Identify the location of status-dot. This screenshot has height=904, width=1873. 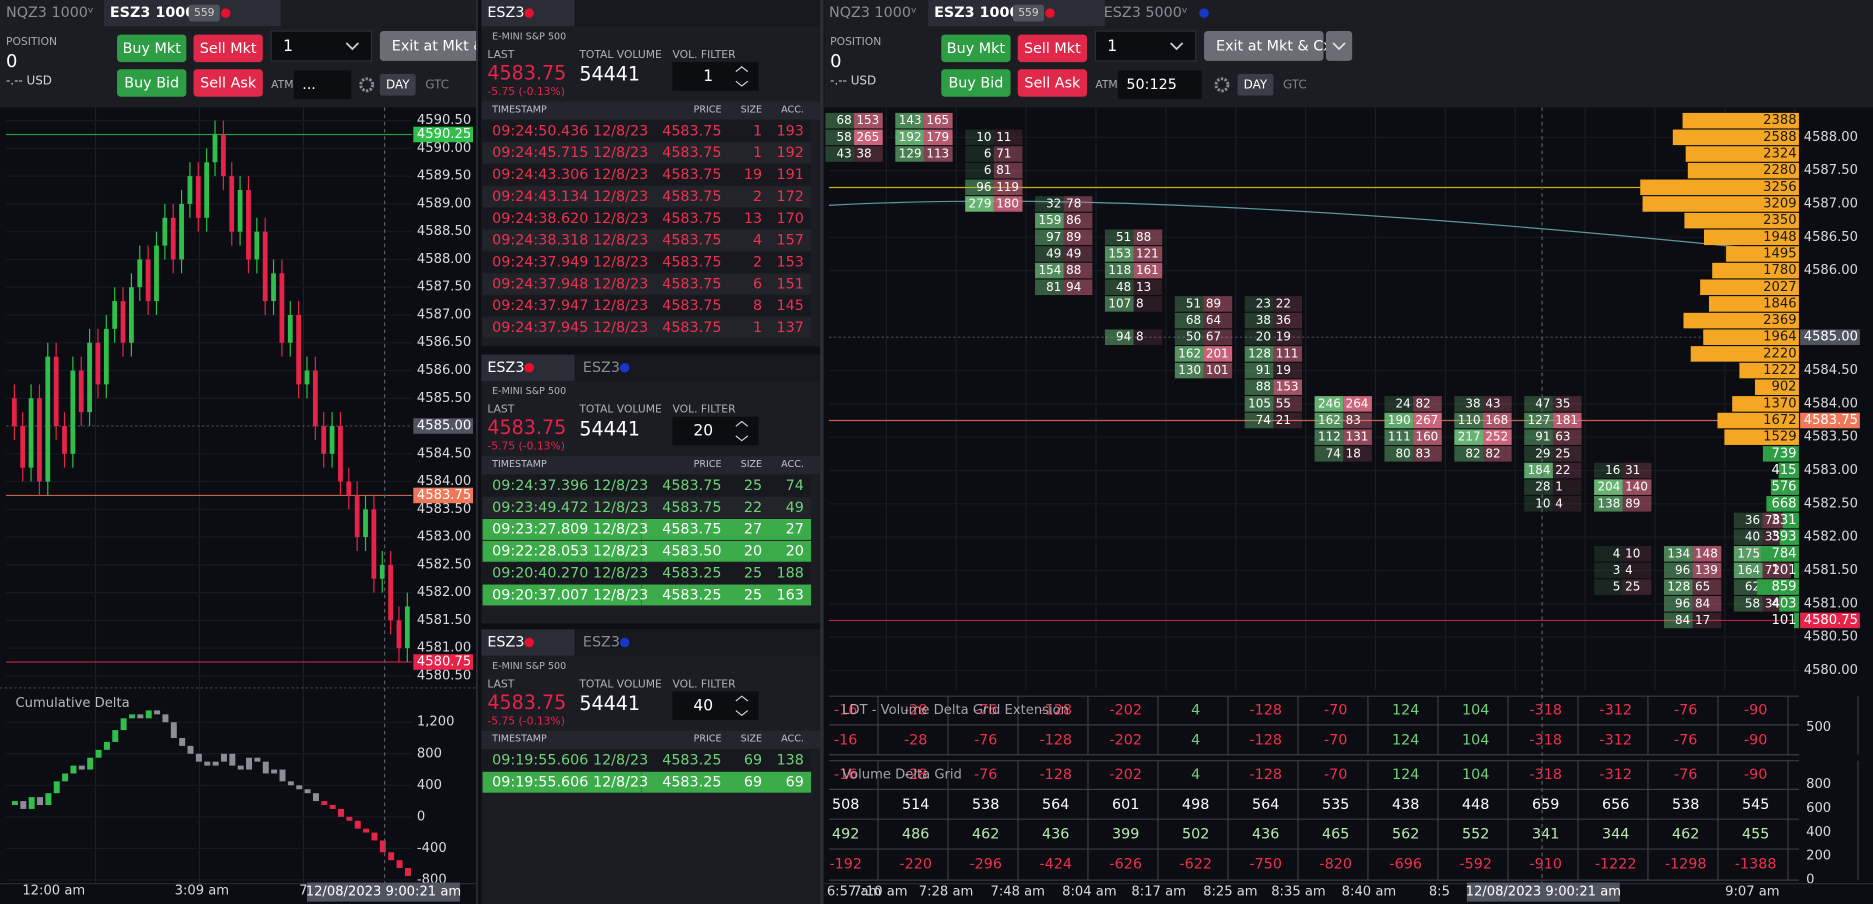
(529, 13).